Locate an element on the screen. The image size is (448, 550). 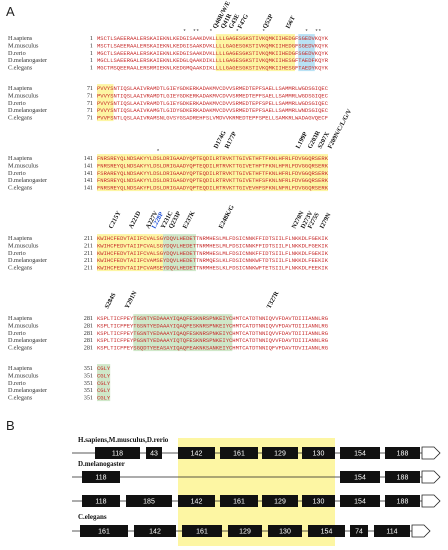
exon-length: 185 is located at coordinates (149, 501).